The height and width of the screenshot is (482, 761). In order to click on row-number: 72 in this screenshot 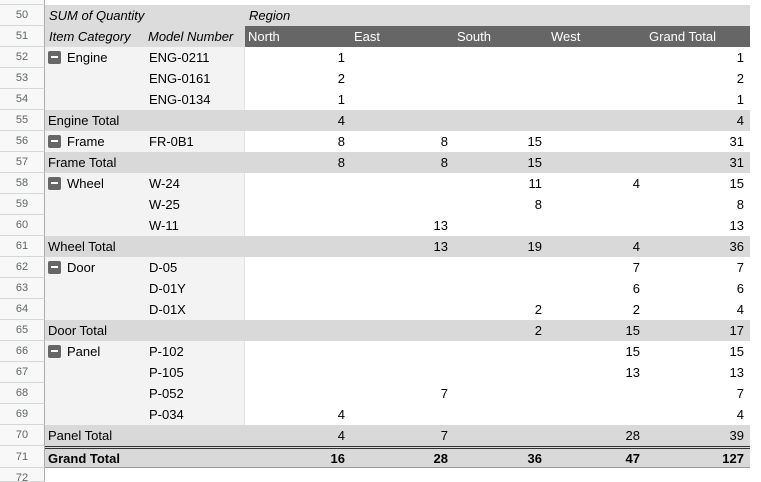, I will do `click(22, 475)`.